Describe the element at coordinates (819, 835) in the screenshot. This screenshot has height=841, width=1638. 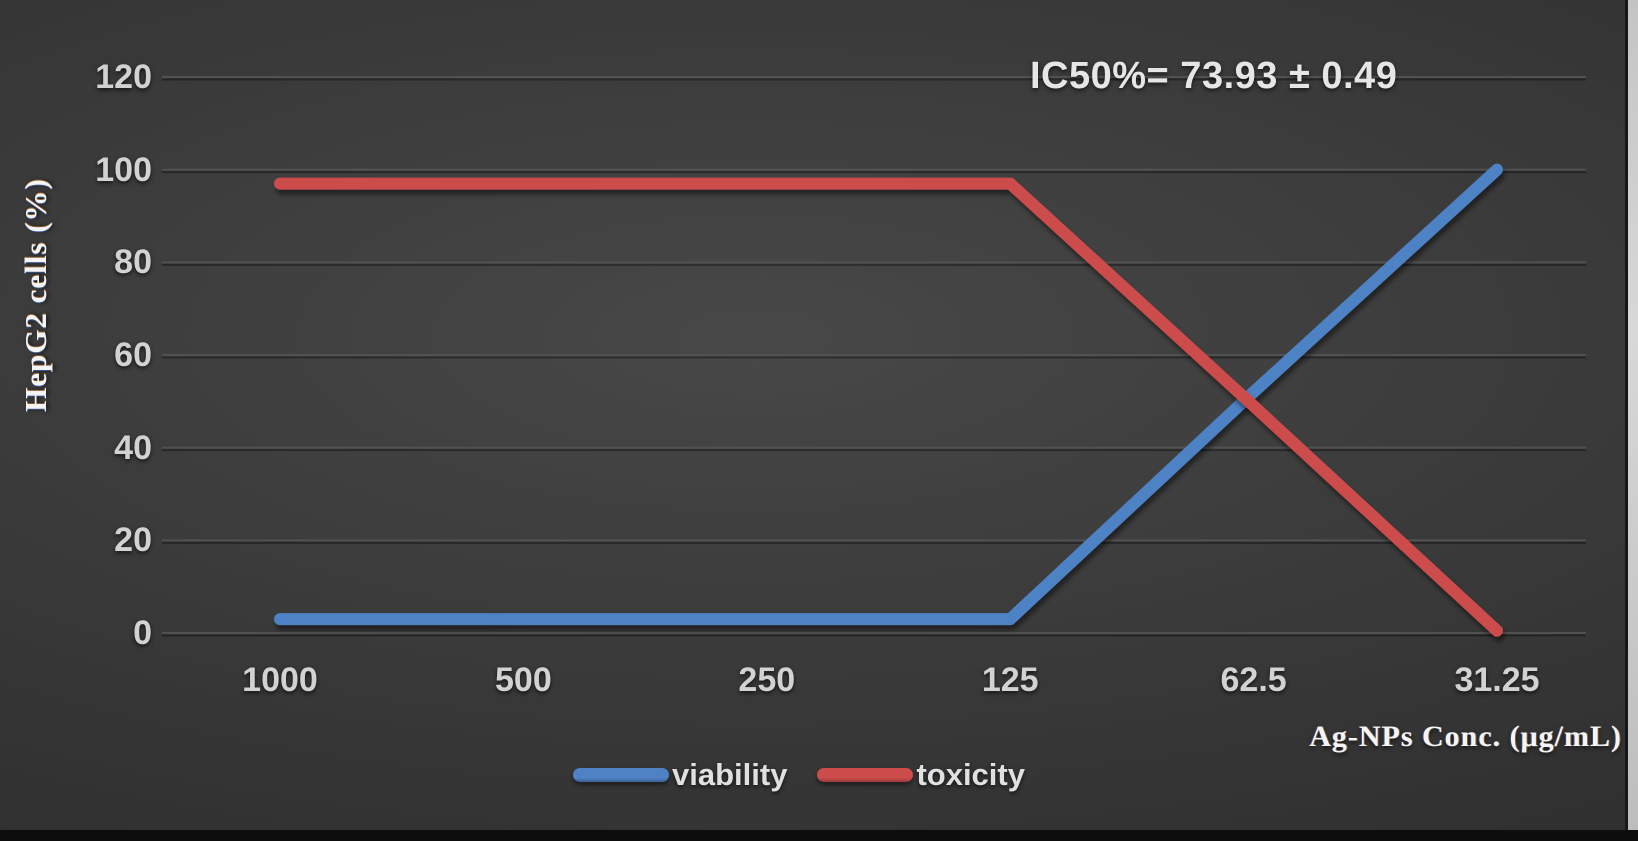
I see `bottom-black-strip` at that location.